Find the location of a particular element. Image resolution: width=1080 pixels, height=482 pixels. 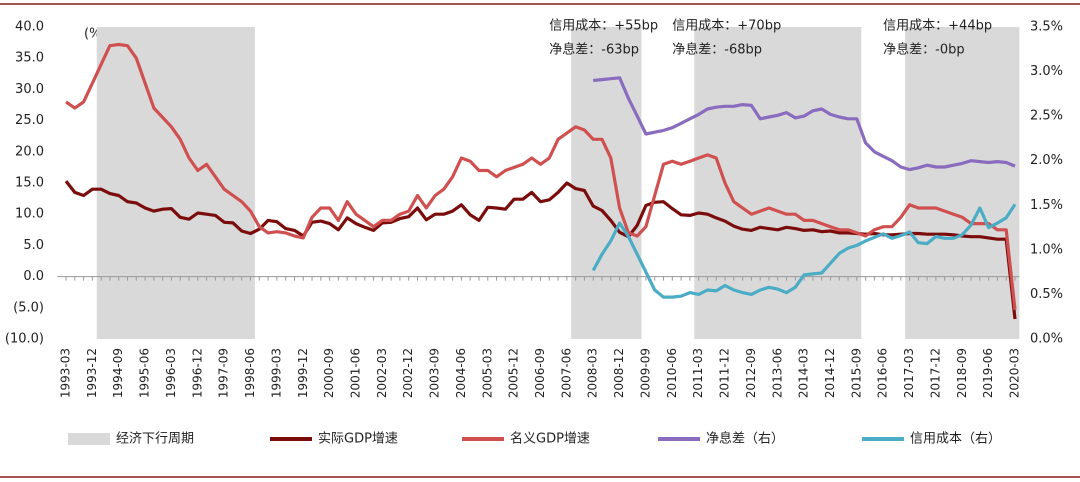

x-tick-label: 2008-12 is located at coordinates (619, 373).